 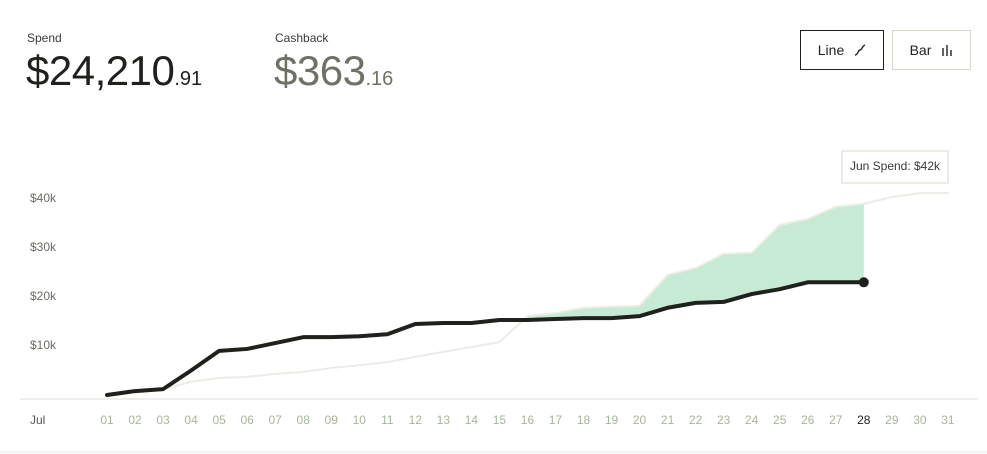 What do you see at coordinates (947, 50) in the screenshot?
I see `bar-icon` at bounding box center [947, 50].